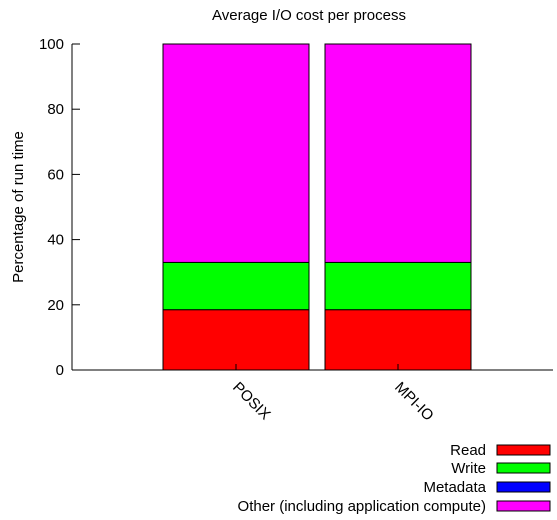 The image size is (557, 520). I want to click on y-tick-label: 20, so click(55, 305).